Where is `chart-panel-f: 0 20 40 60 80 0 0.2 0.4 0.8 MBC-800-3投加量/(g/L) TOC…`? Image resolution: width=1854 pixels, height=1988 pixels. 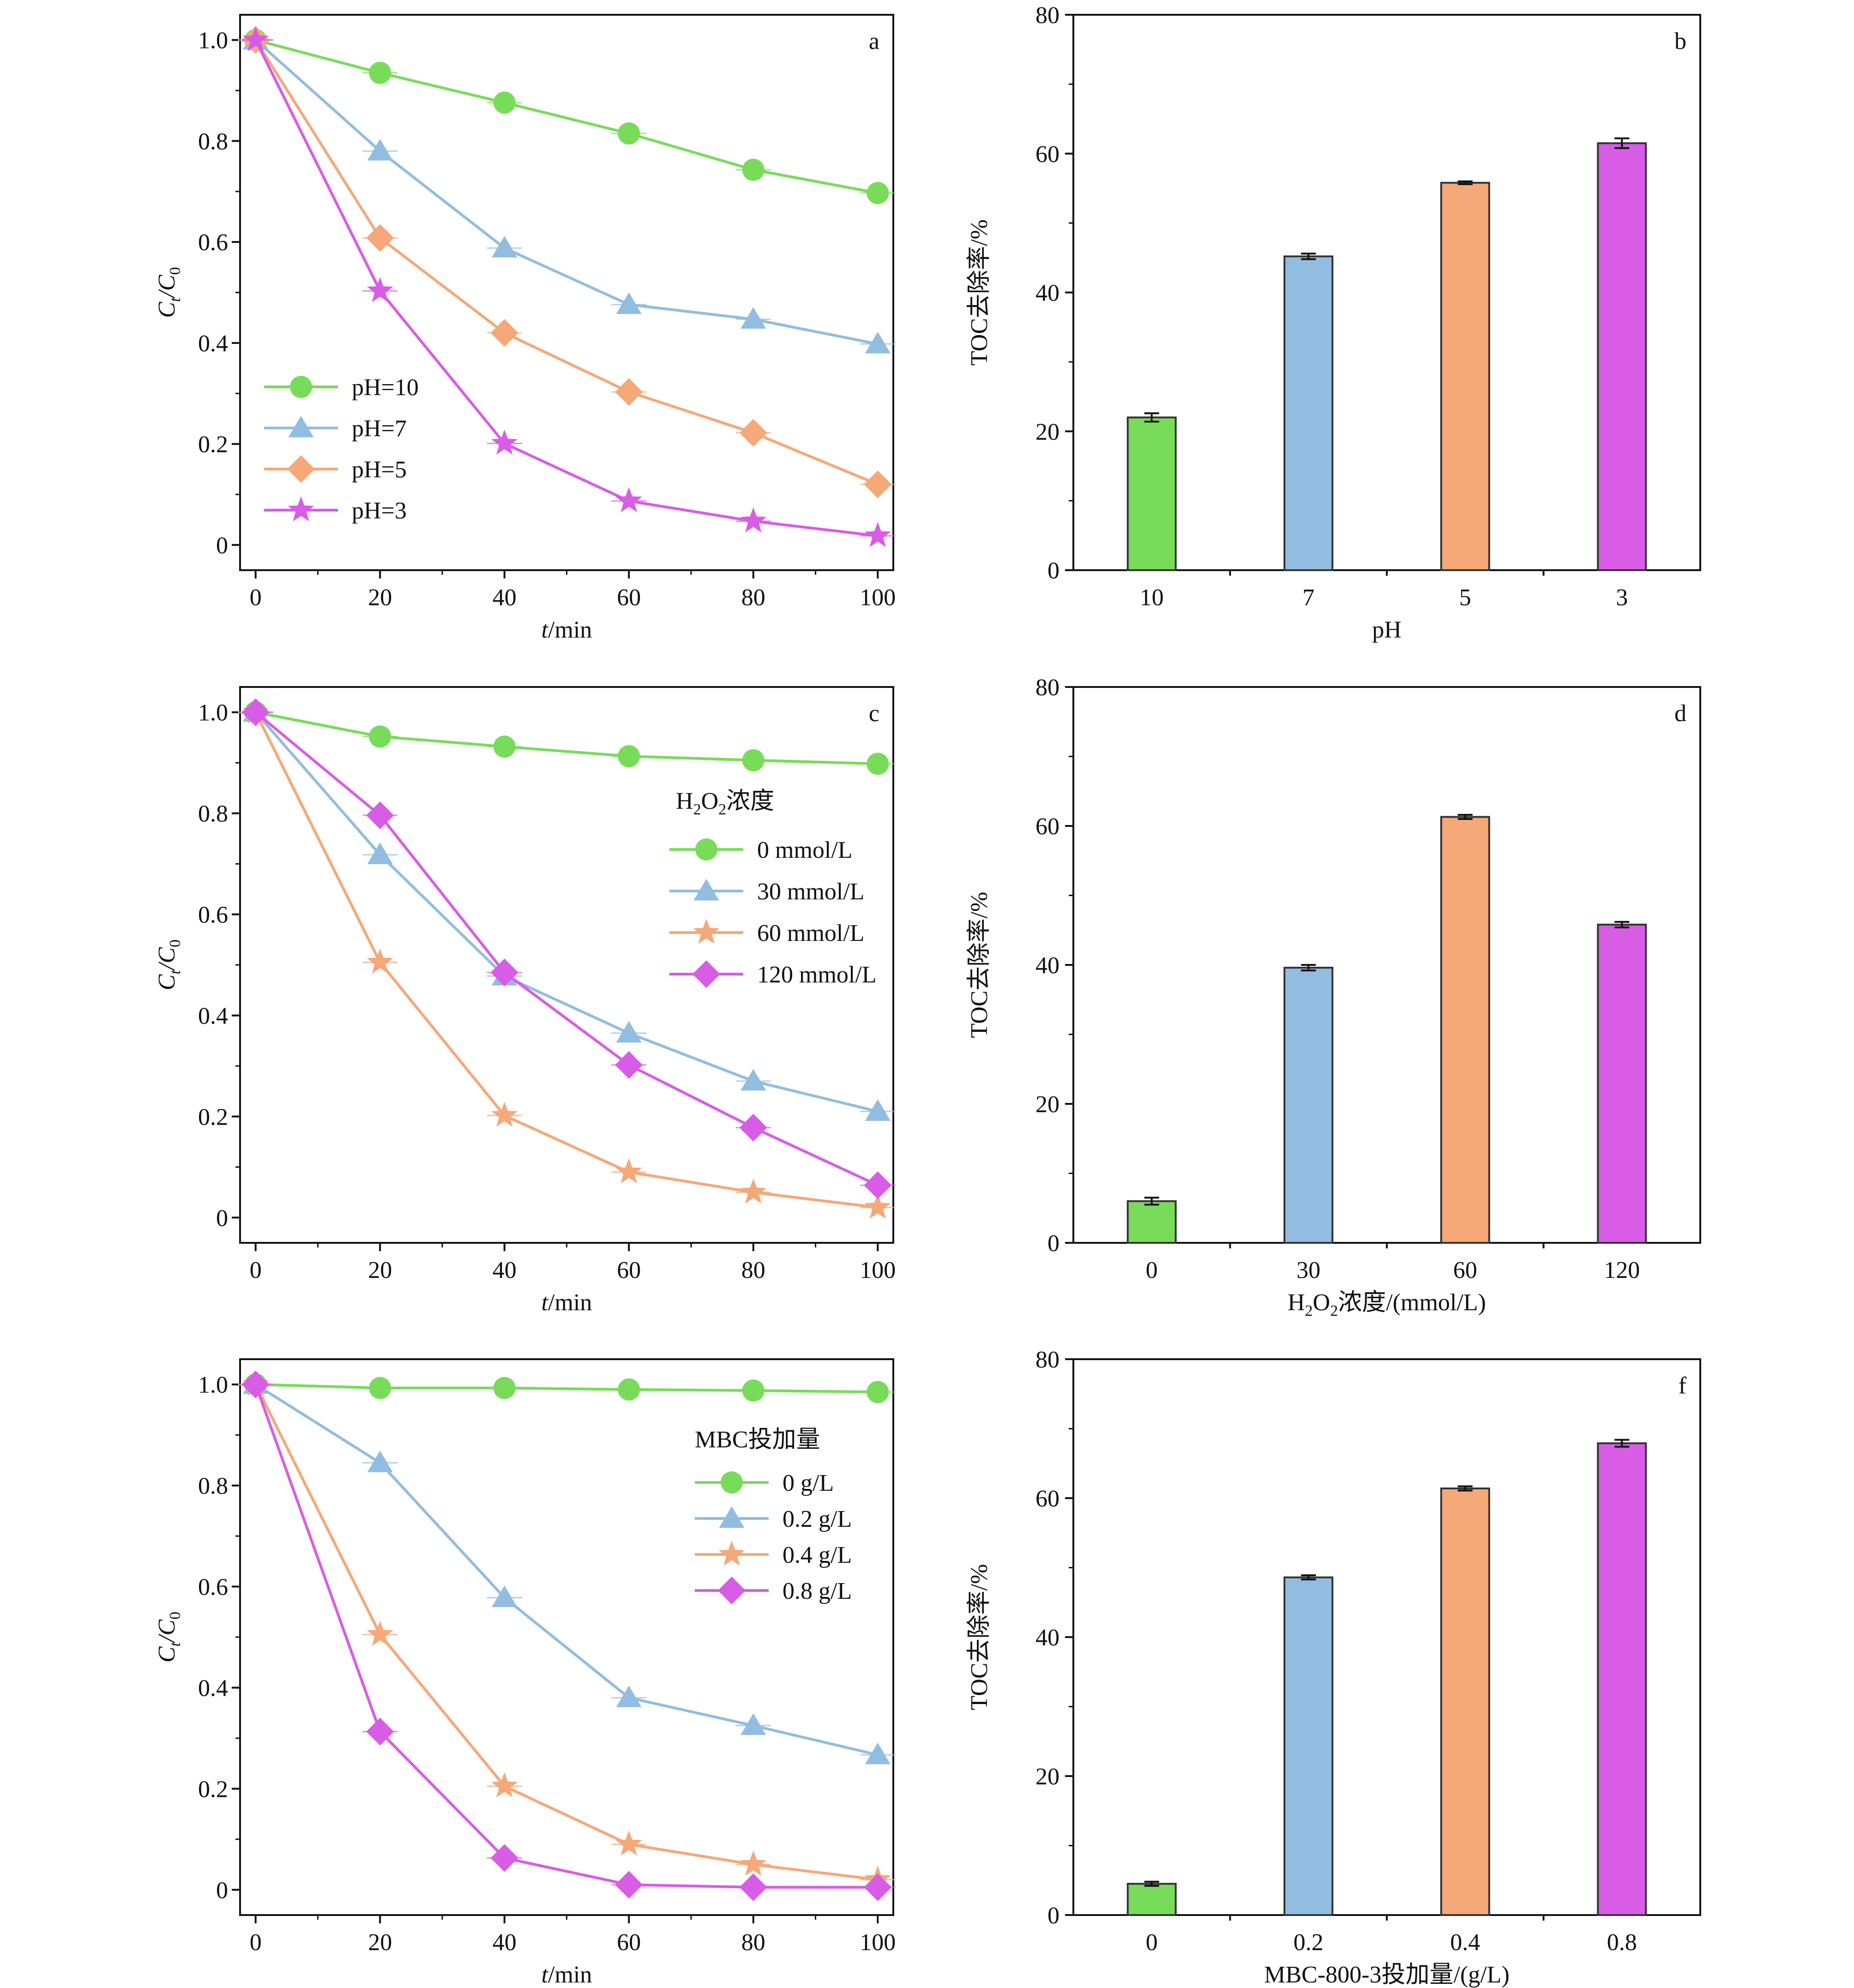 chart-panel-f: 0 20 40 60 80 0 0.2 0.4 0.8 MBC-800-3投加量/(g/L) TOC… is located at coordinates (1334, 1667).